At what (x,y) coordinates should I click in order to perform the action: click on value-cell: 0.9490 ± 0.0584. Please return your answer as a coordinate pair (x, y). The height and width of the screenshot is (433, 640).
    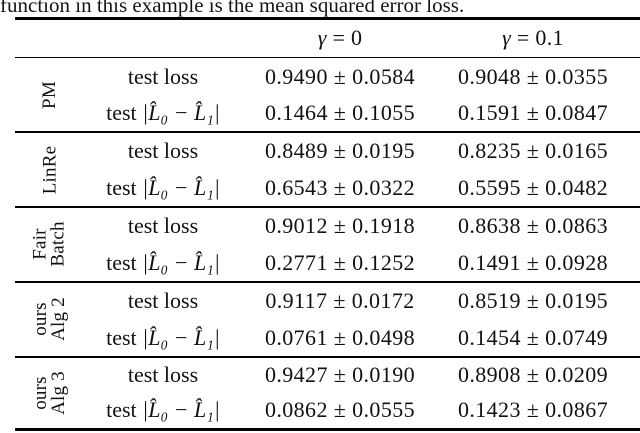
    Looking at the image, I should click on (340, 76).